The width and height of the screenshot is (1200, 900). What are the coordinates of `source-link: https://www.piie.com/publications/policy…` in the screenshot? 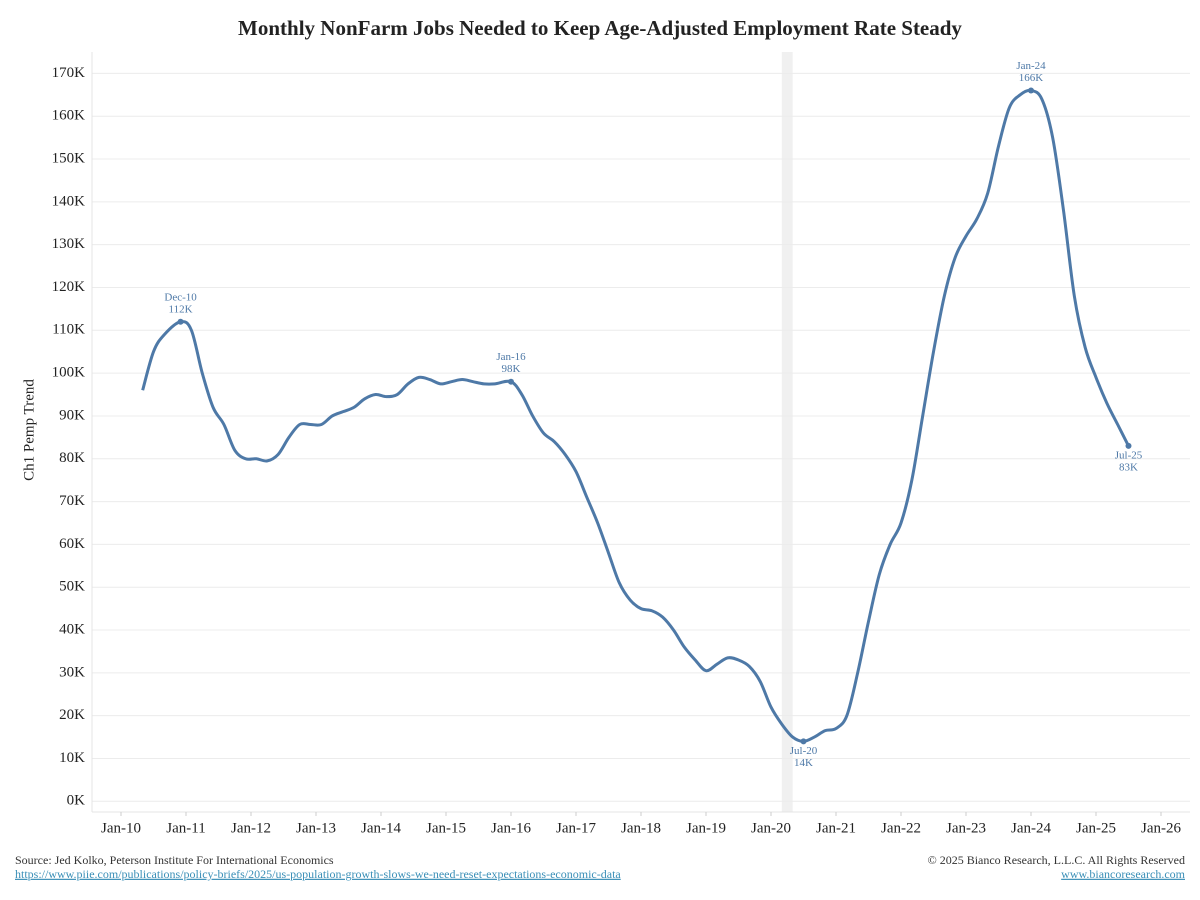 It's located at (318, 874).